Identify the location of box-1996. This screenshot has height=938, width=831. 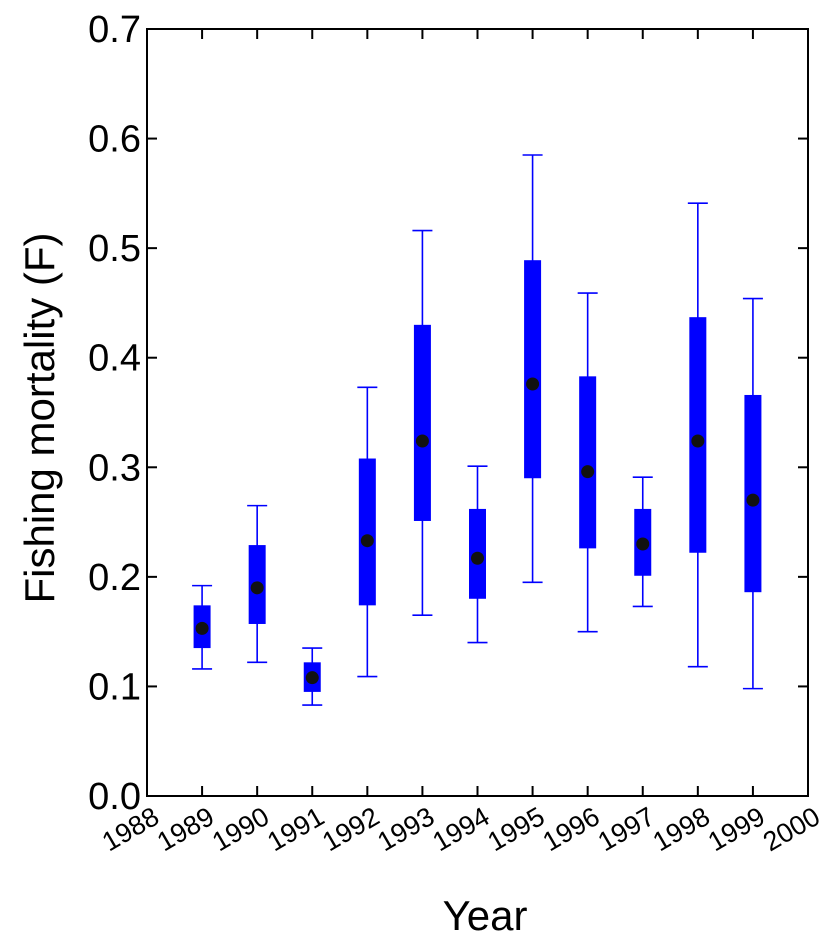
(587, 462).